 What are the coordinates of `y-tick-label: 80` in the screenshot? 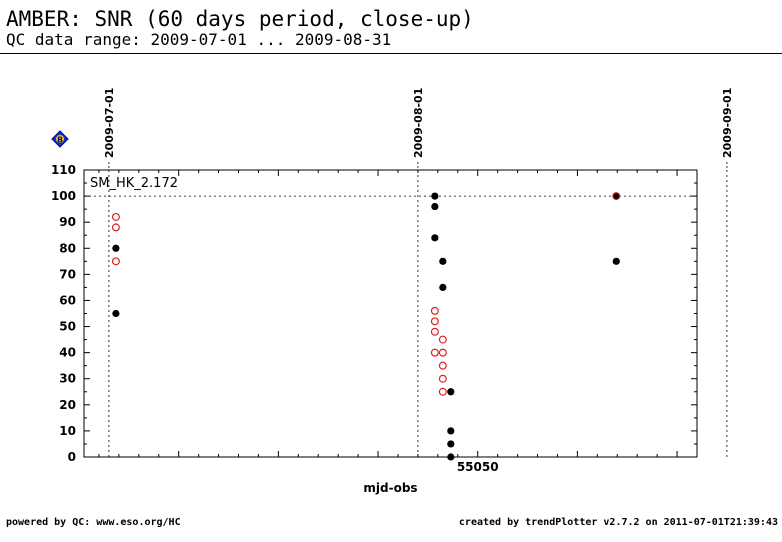 It's located at (67, 248).